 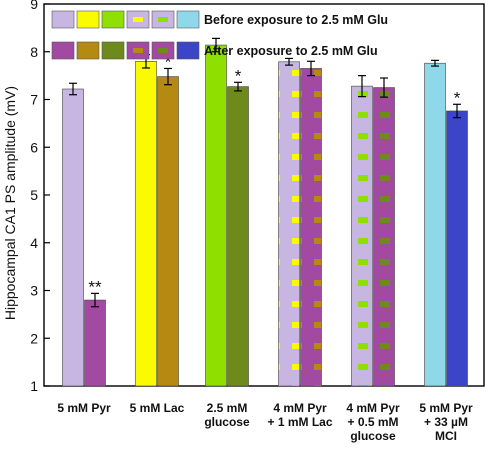 I want to click on y-axis-label: Hippocampal CA1 PS amplitude (mV), so click(x=10, y=203).